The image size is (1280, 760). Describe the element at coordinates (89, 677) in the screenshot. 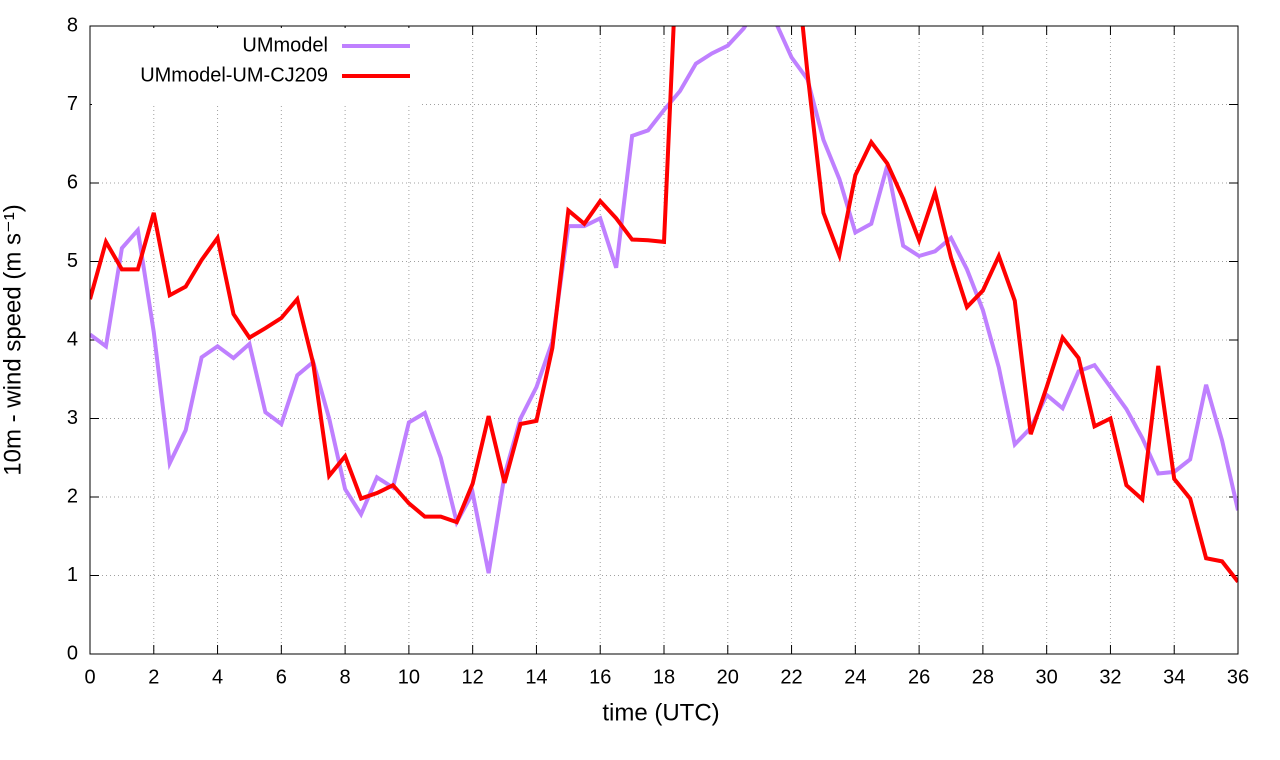

I see `x-tick-label: 0` at that location.